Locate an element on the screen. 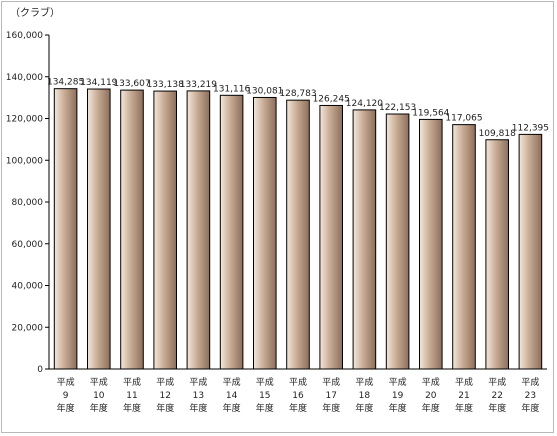 This screenshot has height=436, width=557. data-label: 133,219 is located at coordinates (198, 85).